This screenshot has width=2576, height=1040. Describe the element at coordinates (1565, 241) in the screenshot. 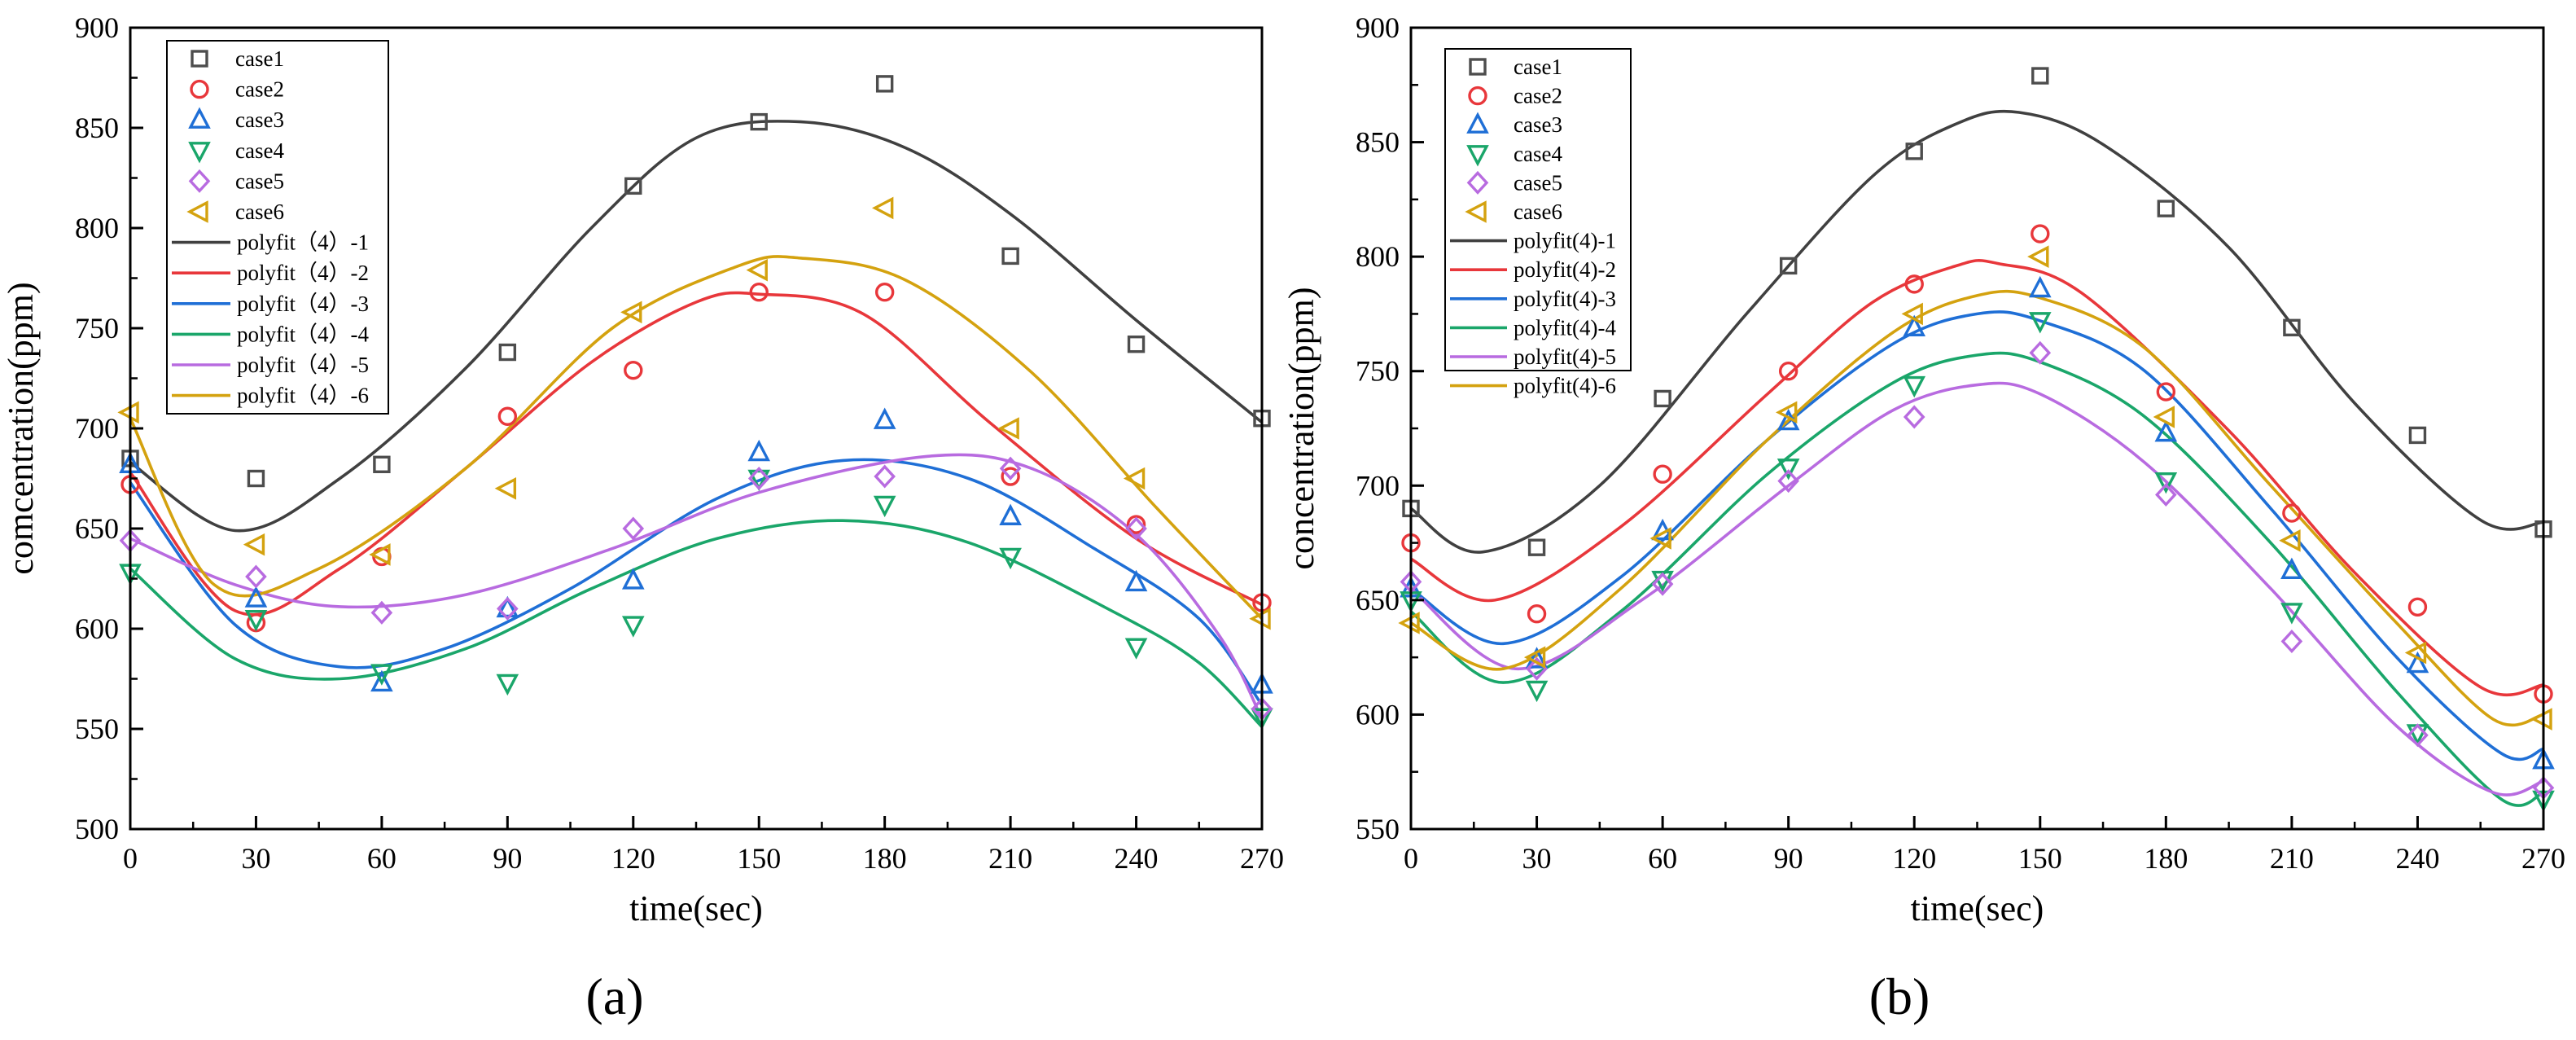

I see `legend-label: polyfit(4)-1` at that location.